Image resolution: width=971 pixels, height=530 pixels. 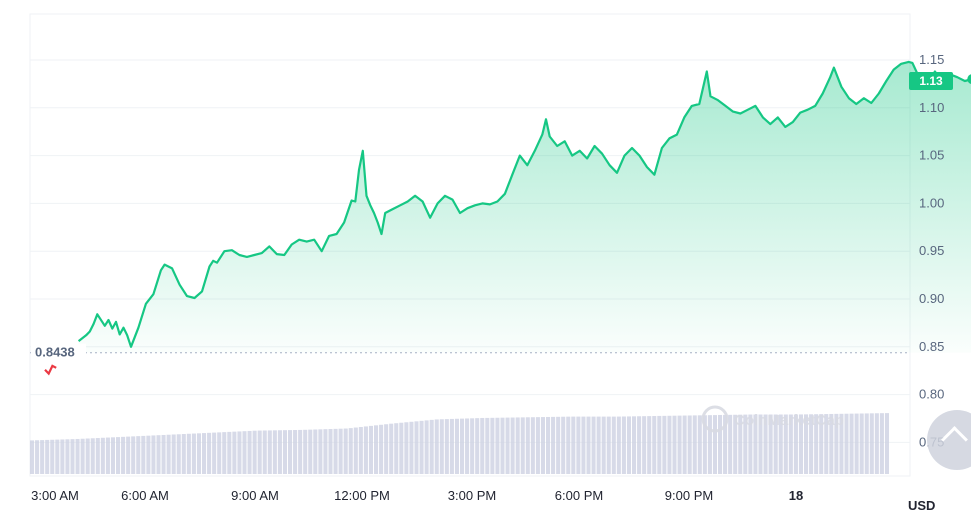 I want to click on watermark-text: CoinMarketCap, so click(x=789, y=420).